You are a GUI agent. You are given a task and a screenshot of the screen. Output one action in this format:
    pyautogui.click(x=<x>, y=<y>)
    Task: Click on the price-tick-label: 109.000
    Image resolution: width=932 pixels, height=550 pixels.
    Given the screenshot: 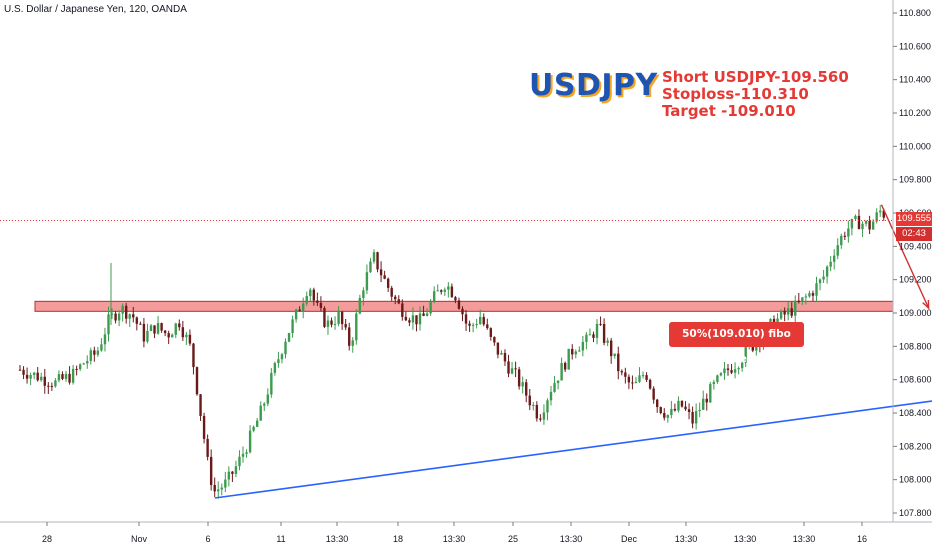 What is the action you would take?
    pyautogui.click(x=915, y=313)
    